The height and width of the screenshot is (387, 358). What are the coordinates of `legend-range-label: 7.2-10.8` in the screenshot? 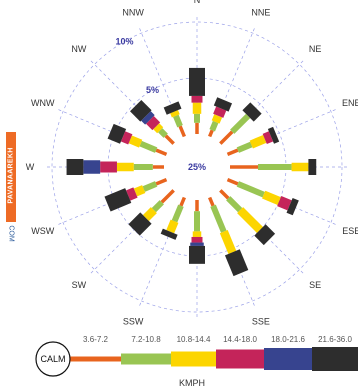 It's located at (146, 339).